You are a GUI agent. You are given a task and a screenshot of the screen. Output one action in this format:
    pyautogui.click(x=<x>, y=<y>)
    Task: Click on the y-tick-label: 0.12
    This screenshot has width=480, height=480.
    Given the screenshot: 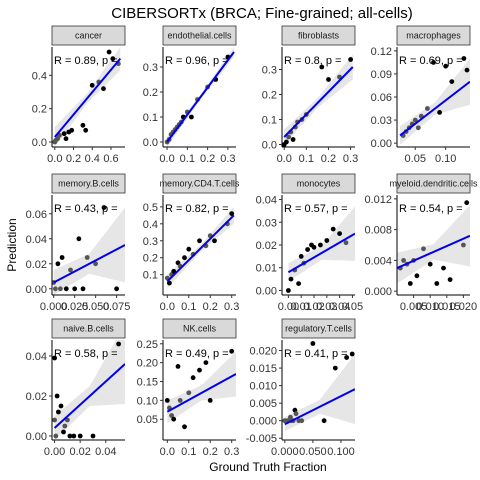 What is the action you would take?
    pyautogui.click(x=381, y=52)
    